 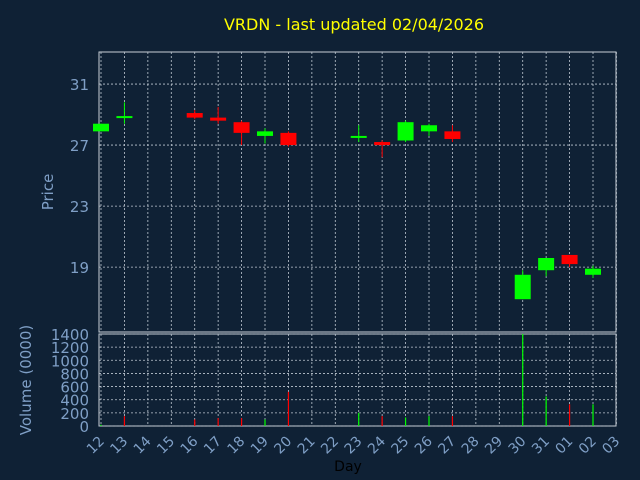 What do you see at coordinates (48, 192) in the screenshot?
I see `price-axis-label: Price` at bounding box center [48, 192].